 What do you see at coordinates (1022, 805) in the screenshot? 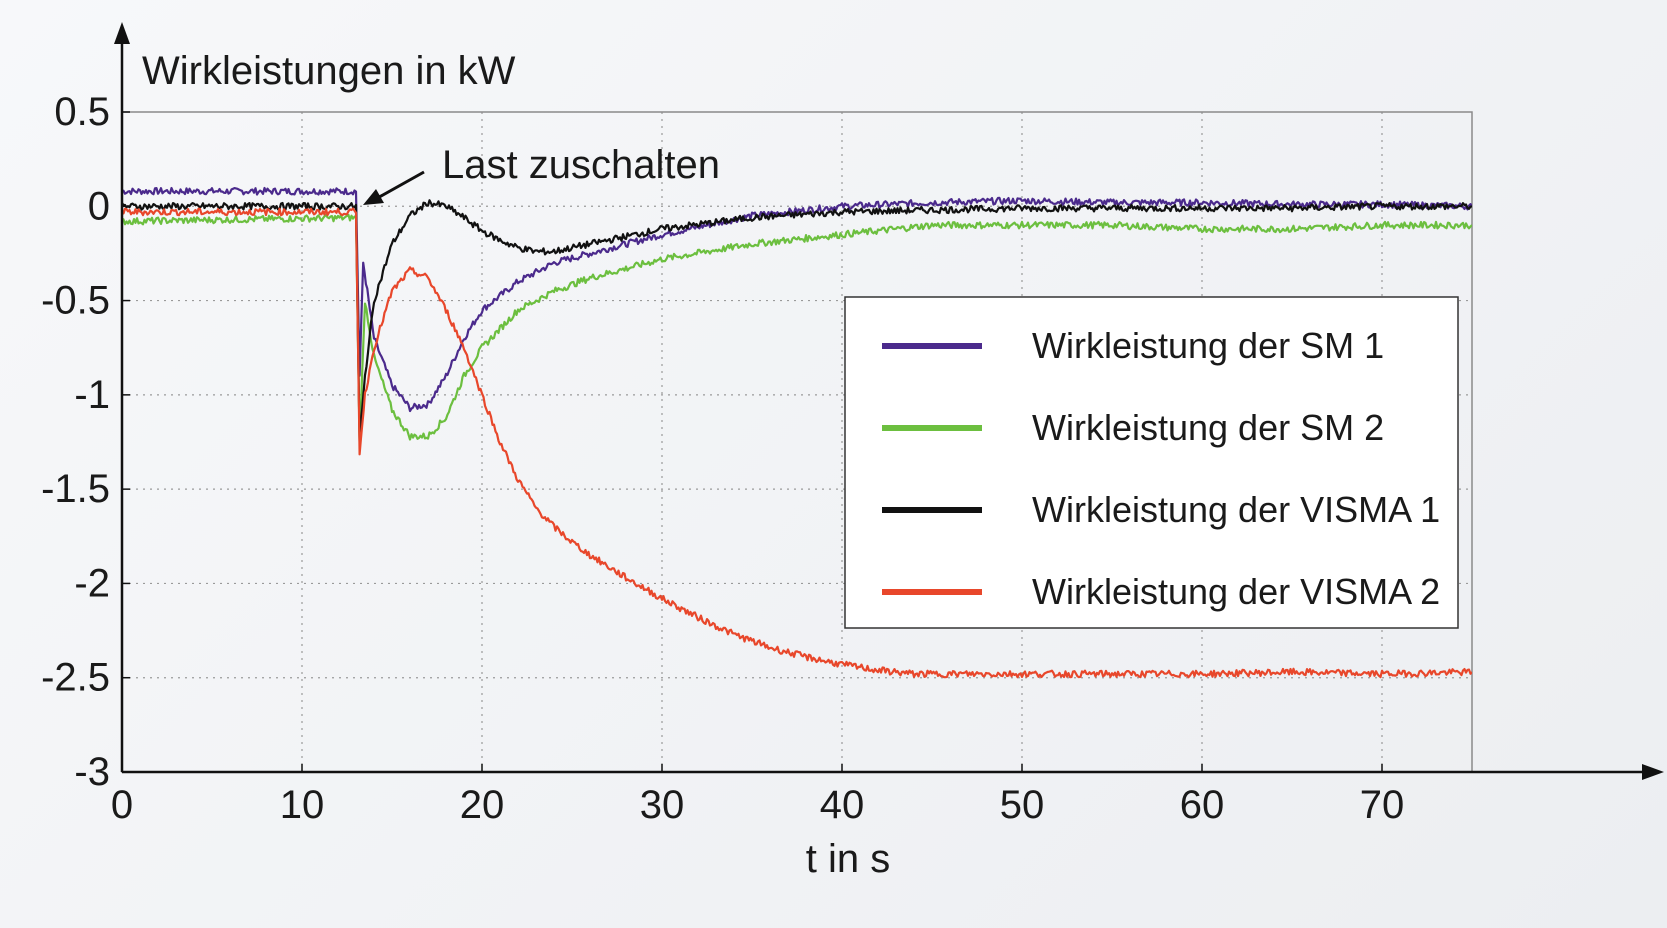
I see `x-tick-label: 50` at bounding box center [1022, 805].